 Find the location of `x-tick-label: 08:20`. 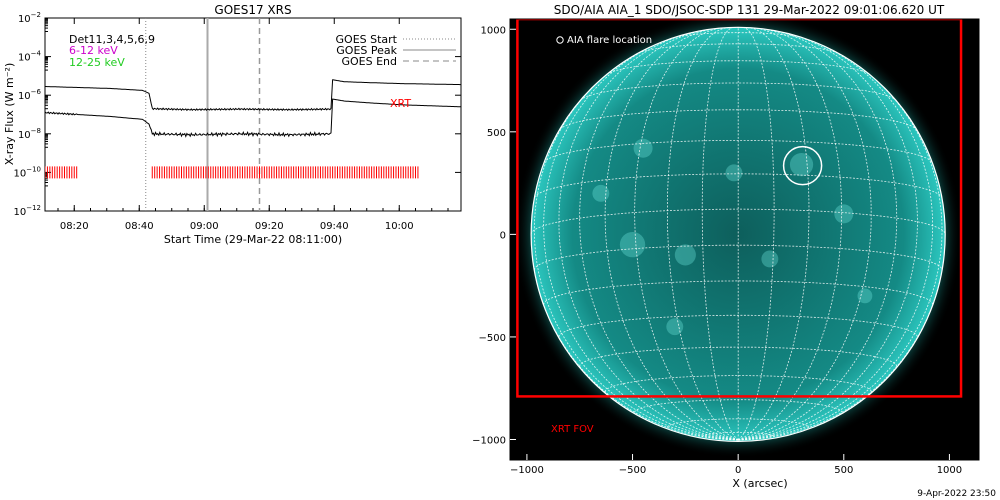

x-tick-label: 08:20 is located at coordinates (74, 226).